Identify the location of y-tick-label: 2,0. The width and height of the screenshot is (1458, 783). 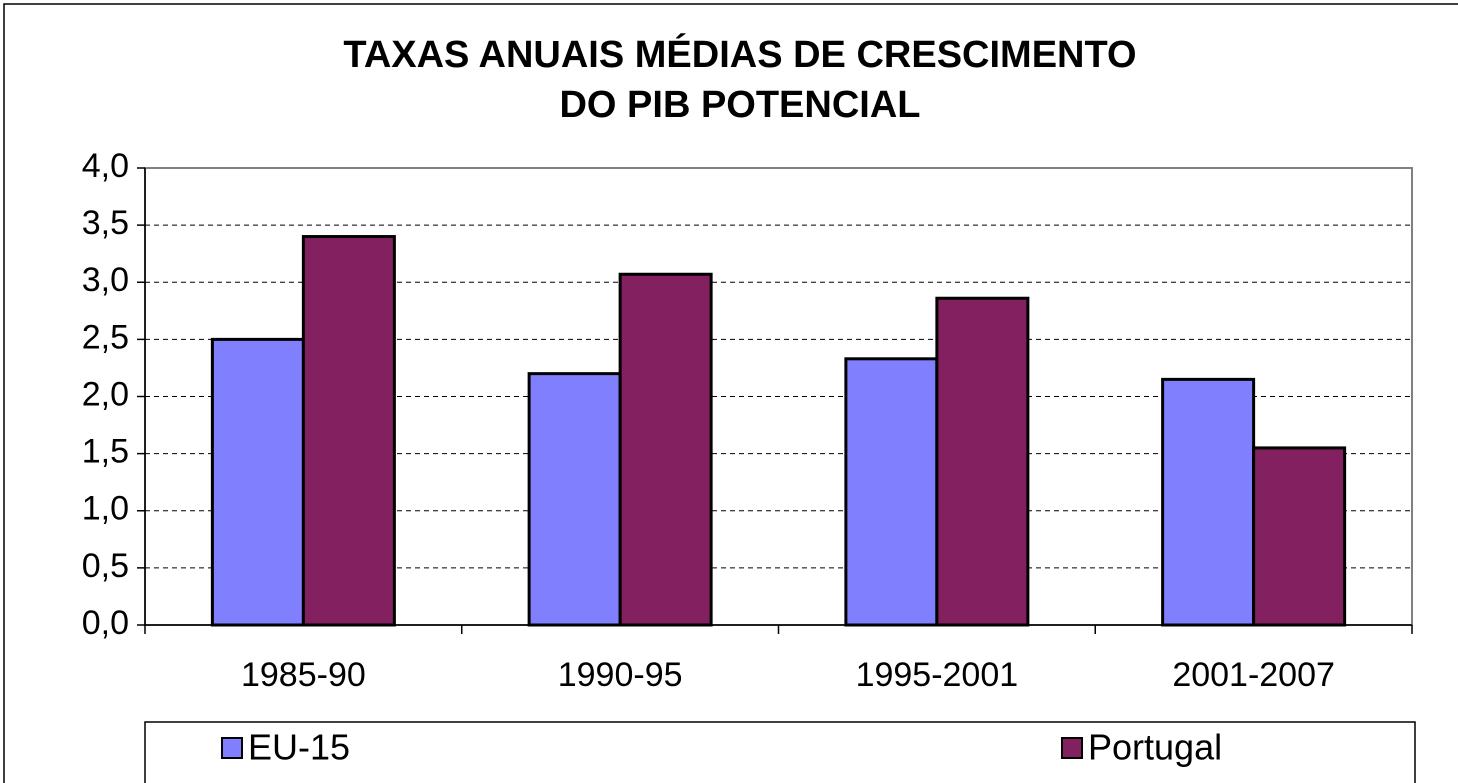
(105, 394).